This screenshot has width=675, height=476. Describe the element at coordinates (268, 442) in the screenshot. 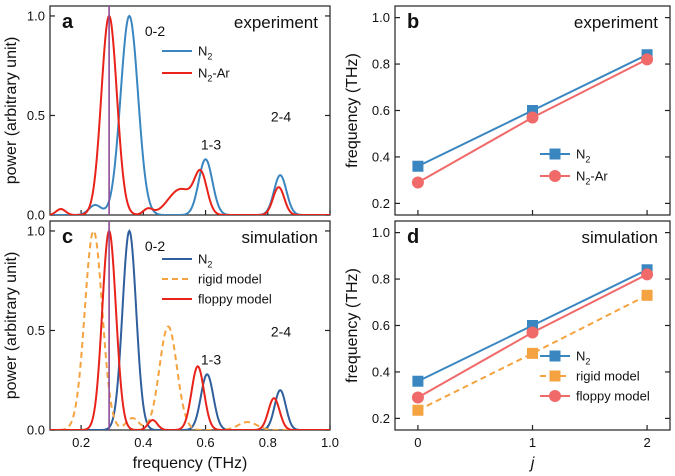

I see `x-tick-label: 0.8` at that location.